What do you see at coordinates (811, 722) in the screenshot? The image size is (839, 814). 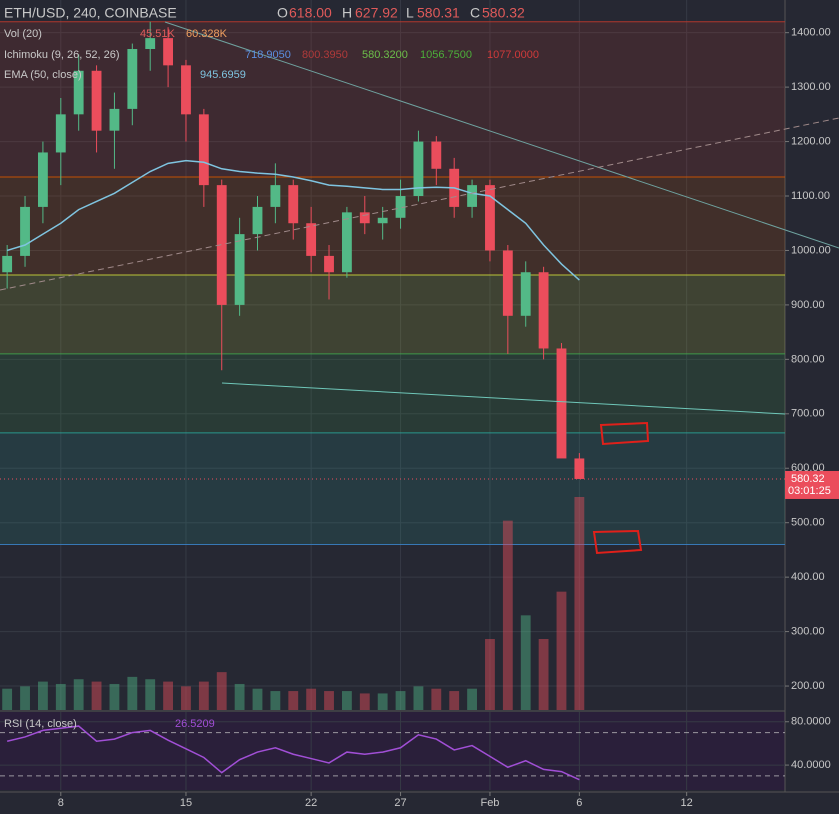 I see `y-tick-label: 80.0000` at bounding box center [811, 722].